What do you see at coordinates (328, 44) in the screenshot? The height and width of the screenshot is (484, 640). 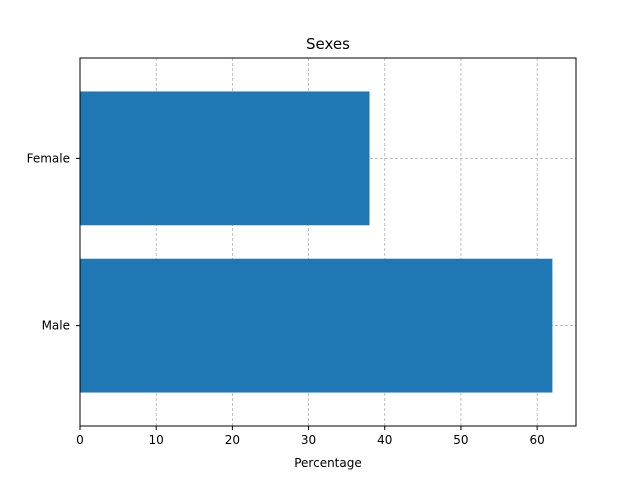 I see `chart-title: Sexes` at bounding box center [328, 44].